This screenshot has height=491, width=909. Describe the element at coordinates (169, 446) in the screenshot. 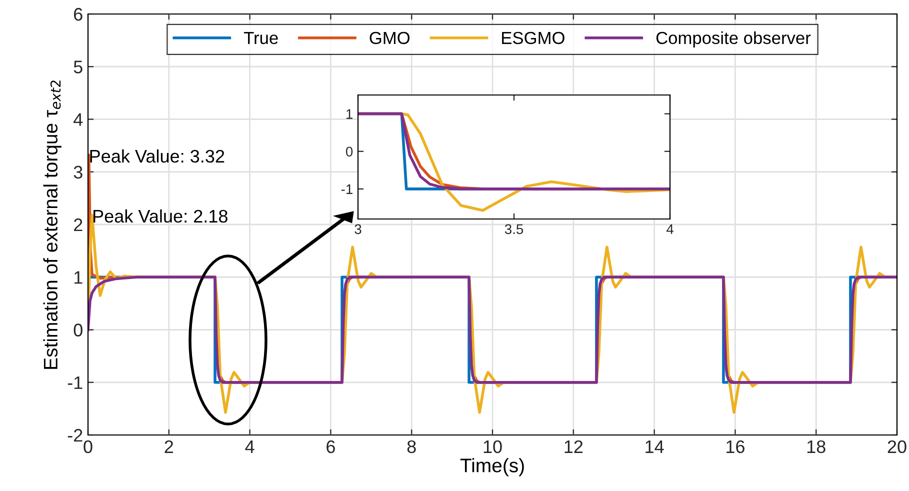

I see `x-tick-label: 2` at that location.